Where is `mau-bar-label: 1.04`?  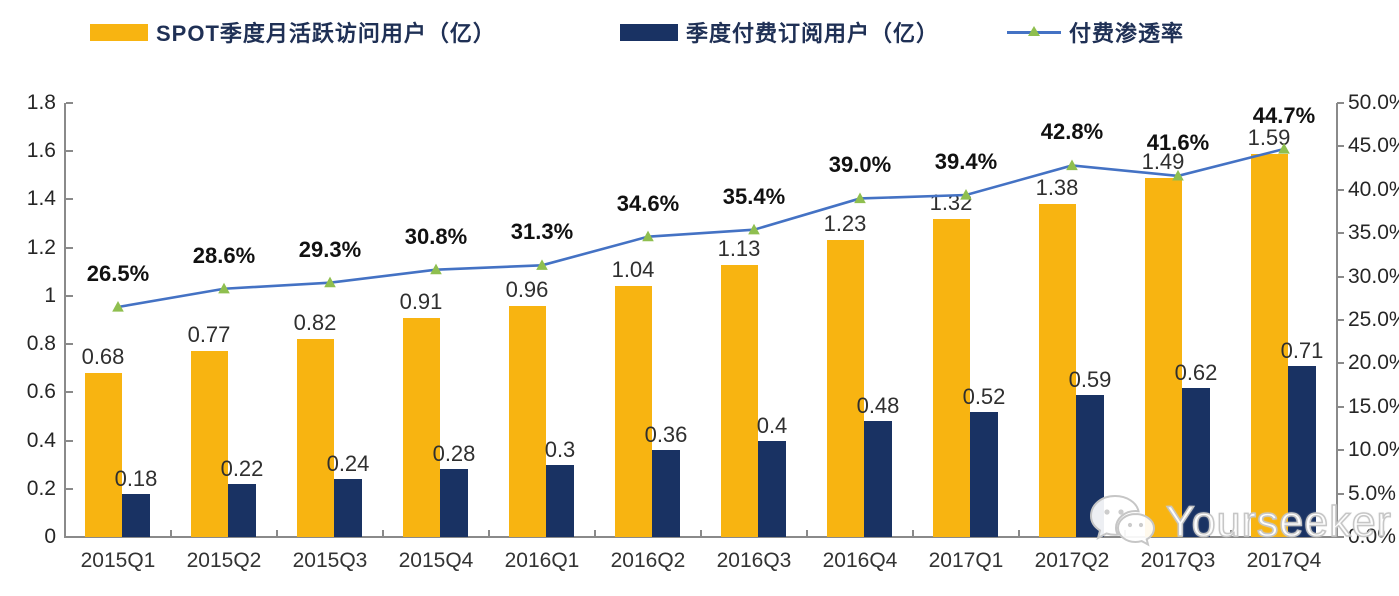
mau-bar-label: 1.04 is located at coordinates (633, 270).